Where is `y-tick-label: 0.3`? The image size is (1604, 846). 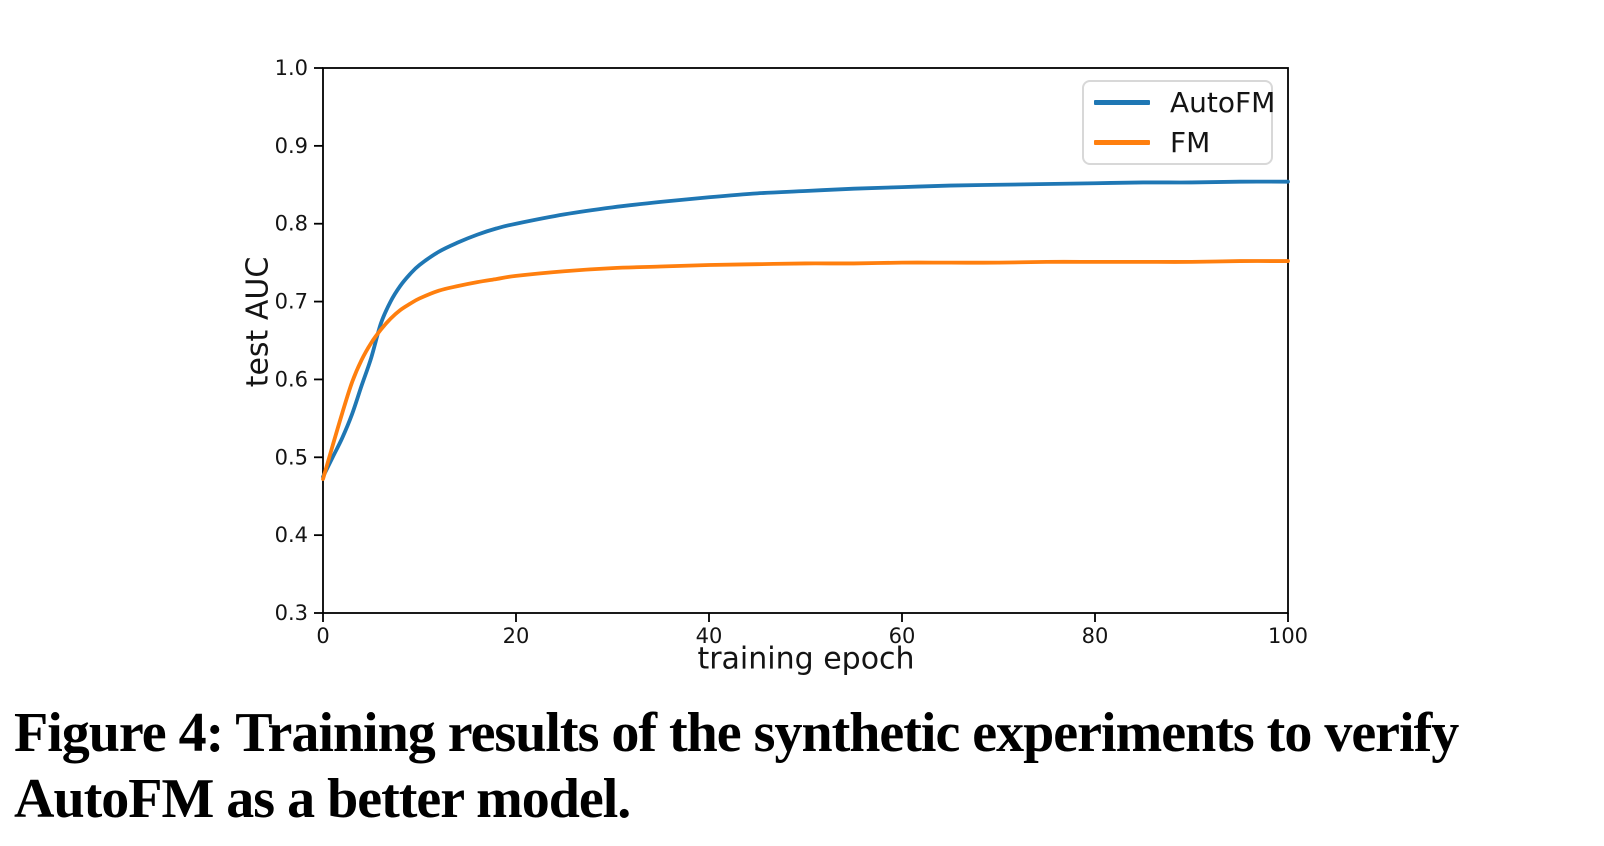 y-tick-label: 0.3 is located at coordinates (291, 613).